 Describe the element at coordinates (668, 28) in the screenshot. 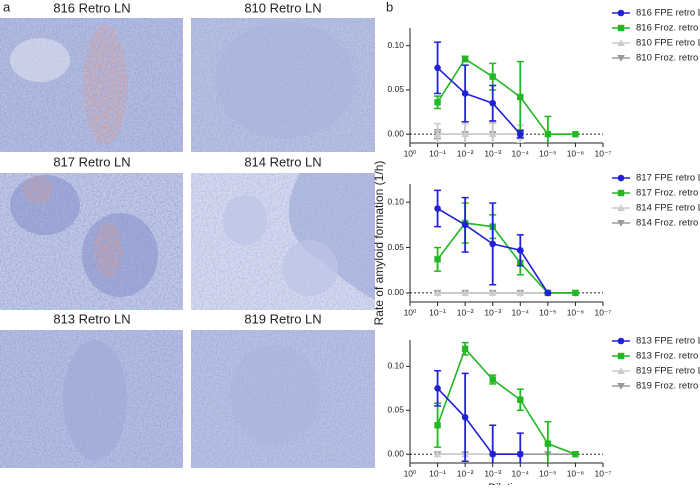

I see `legend-label: 816 Froz. retro LN` at that location.